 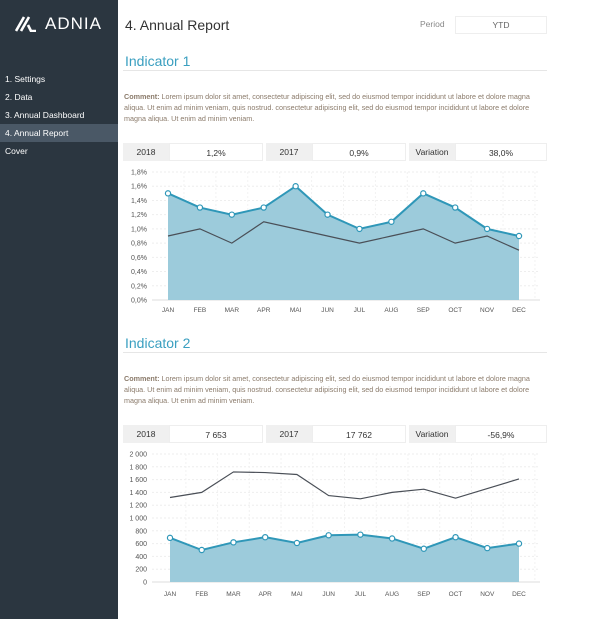 I want to click on y-tick-label: 0,6%, so click(x=139, y=258).